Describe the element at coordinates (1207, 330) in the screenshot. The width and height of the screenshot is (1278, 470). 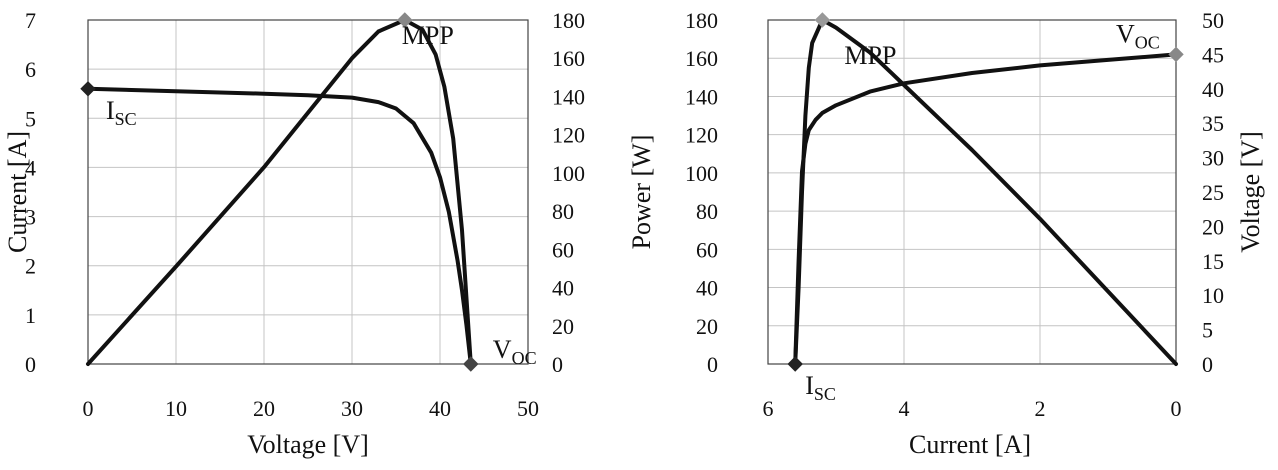
I see `y-right-tick-label: 5` at that location.